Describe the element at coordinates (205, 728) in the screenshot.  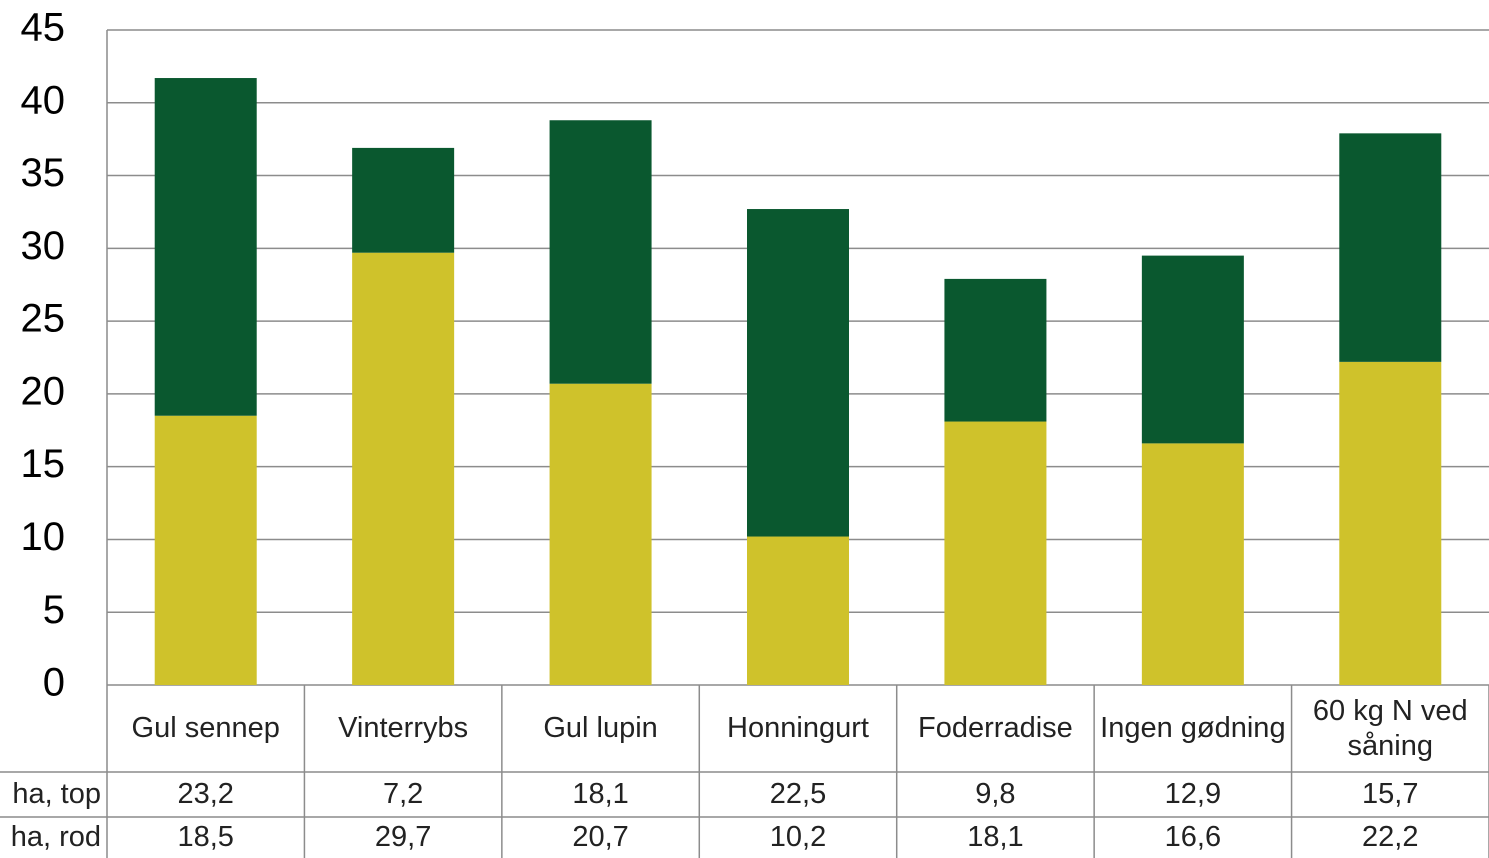
I see `category-label: Gul sennep` at that location.